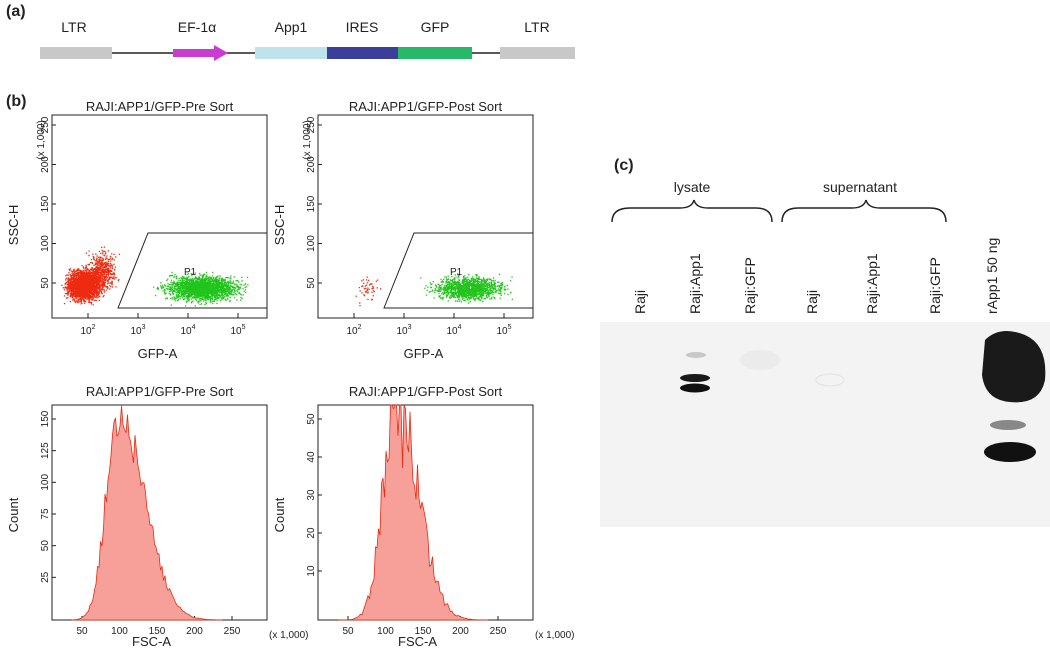 The image size is (1050, 652). Describe the element at coordinates (16, 11) in the screenshot. I see `panel-label: (a)` at that location.